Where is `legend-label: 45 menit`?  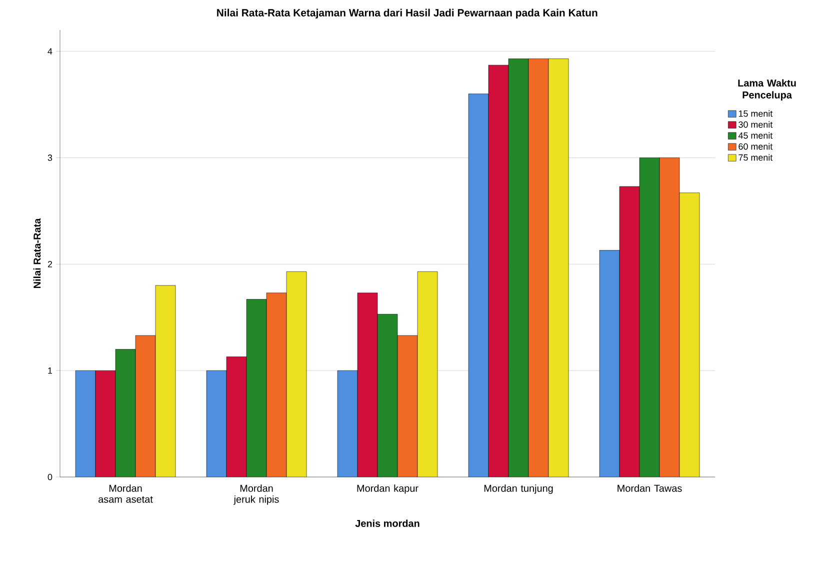 legend-label: 45 menit is located at coordinates (755, 135).